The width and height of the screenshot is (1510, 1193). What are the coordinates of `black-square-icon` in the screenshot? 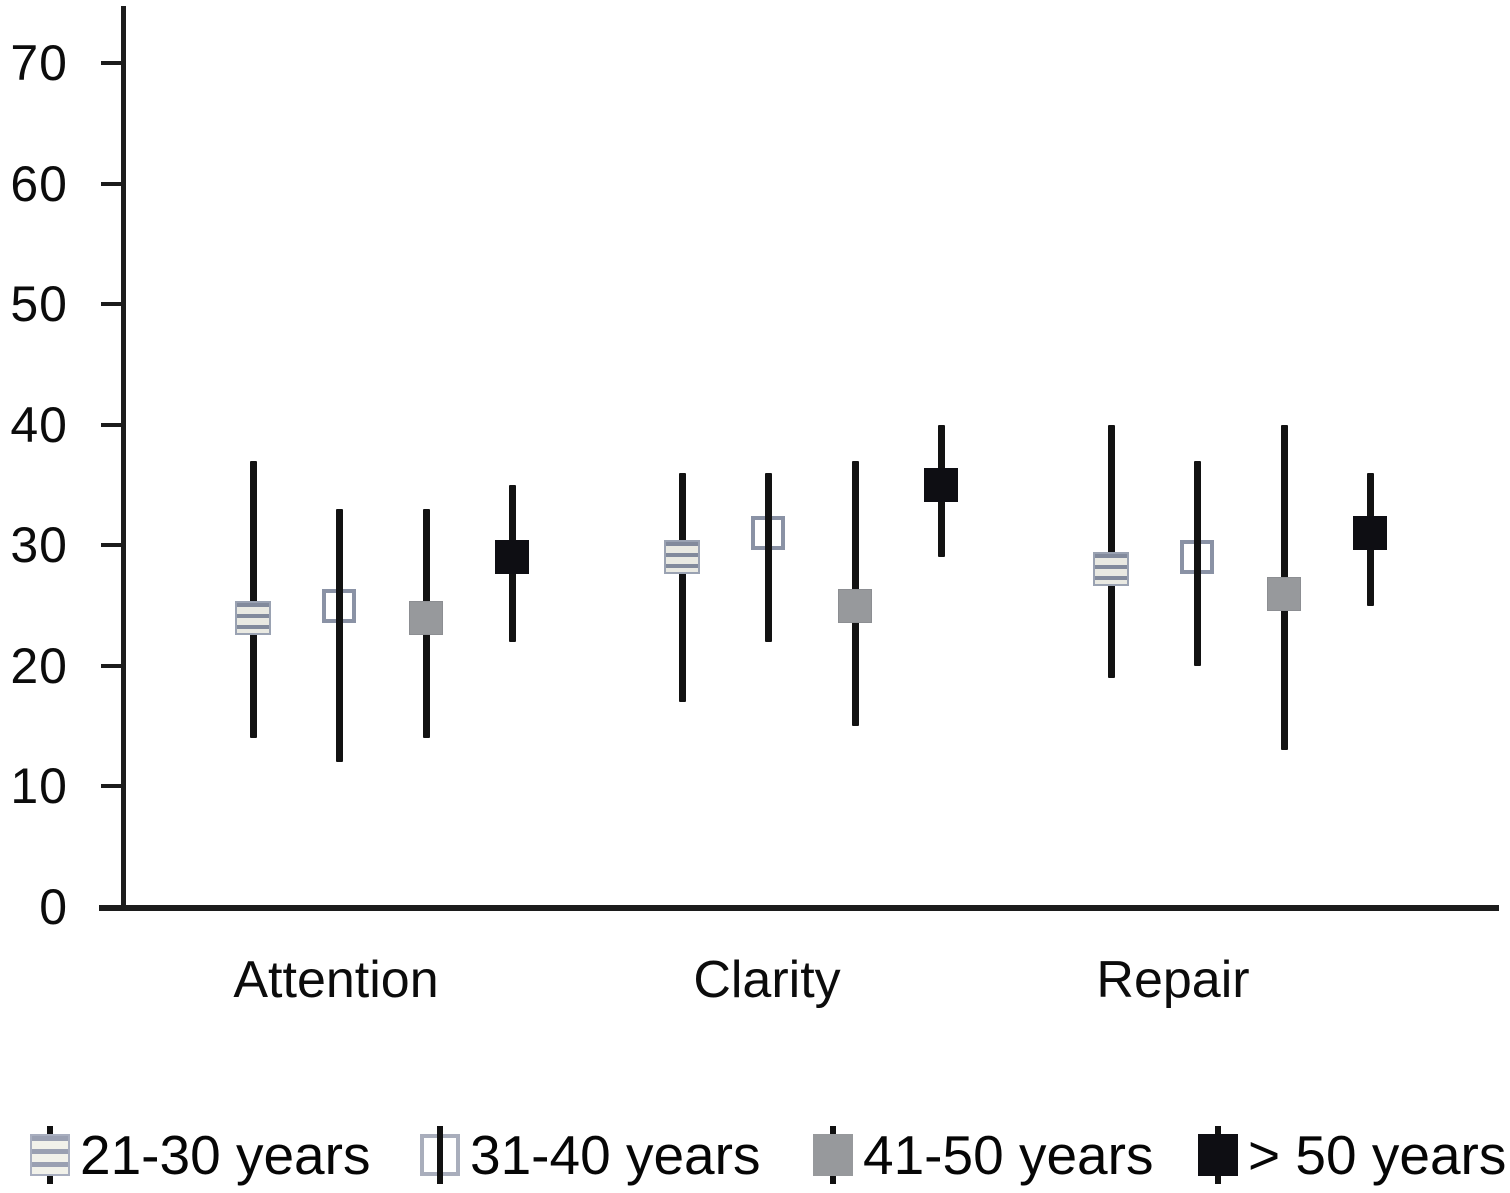 It's located at (1218, 1155).